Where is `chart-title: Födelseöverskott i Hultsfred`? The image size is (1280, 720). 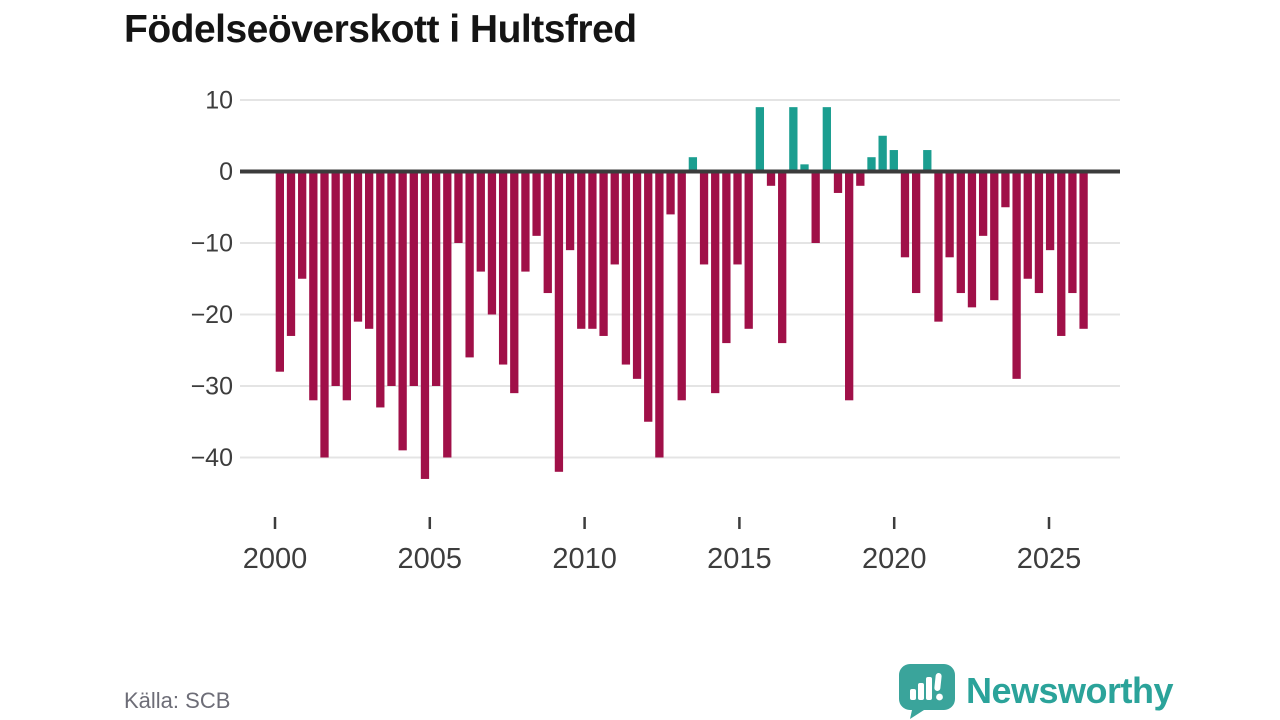
chart-title: Födelseöverskott i Hultsfred is located at coordinates (380, 29).